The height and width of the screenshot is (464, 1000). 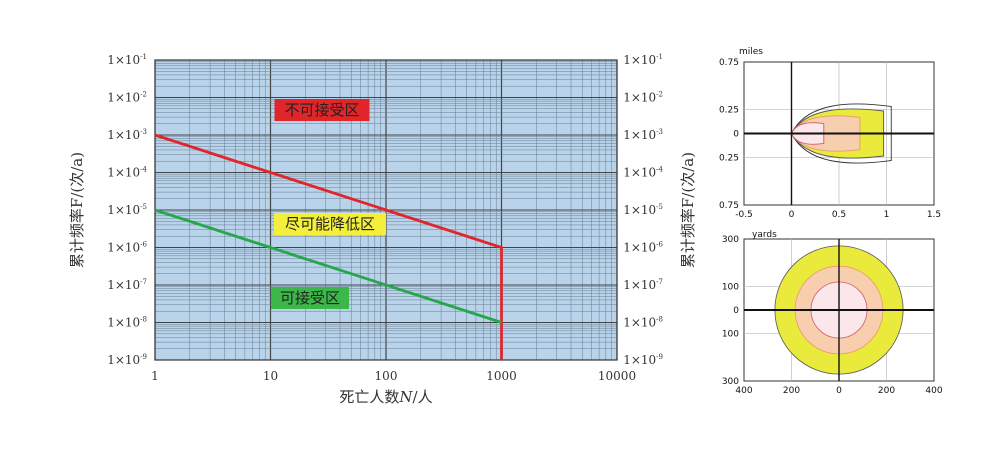 I want to click on x-axis-label: 死亡人数N/人, so click(x=385, y=397).